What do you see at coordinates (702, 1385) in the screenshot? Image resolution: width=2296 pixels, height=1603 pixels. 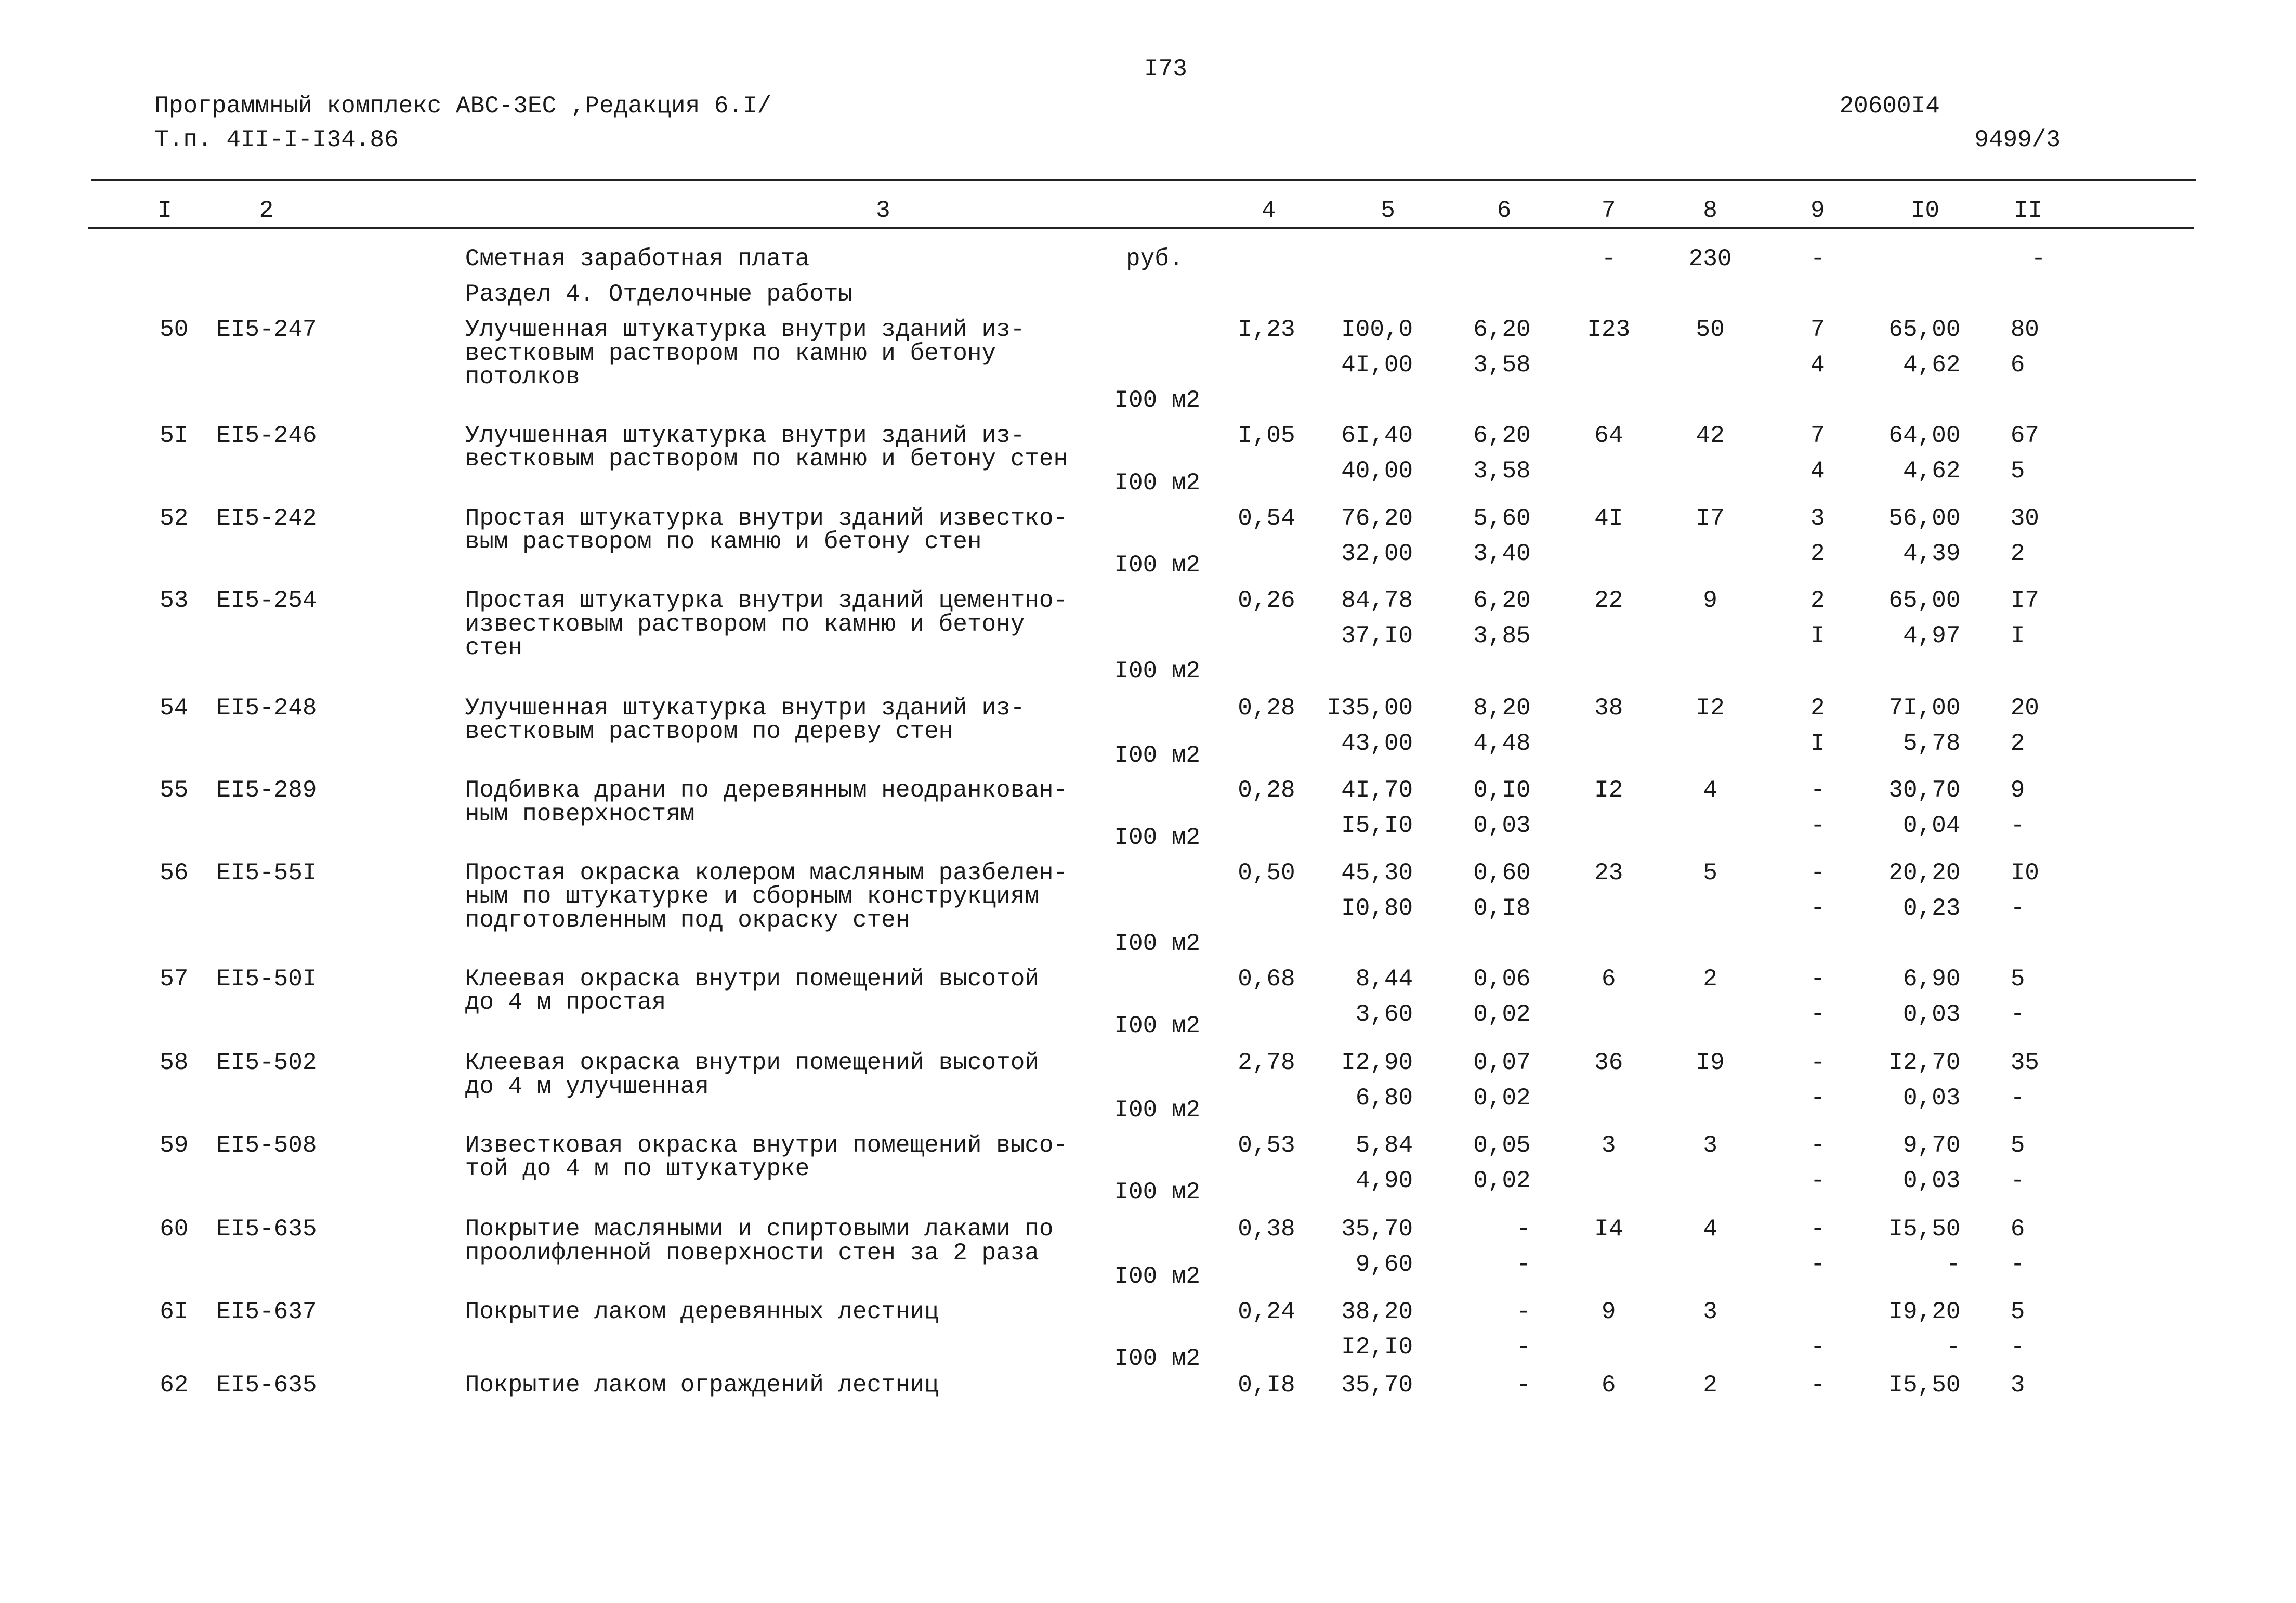 I see `description: Покрытие лаком ограждений лестниц` at bounding box center [702, 1385].